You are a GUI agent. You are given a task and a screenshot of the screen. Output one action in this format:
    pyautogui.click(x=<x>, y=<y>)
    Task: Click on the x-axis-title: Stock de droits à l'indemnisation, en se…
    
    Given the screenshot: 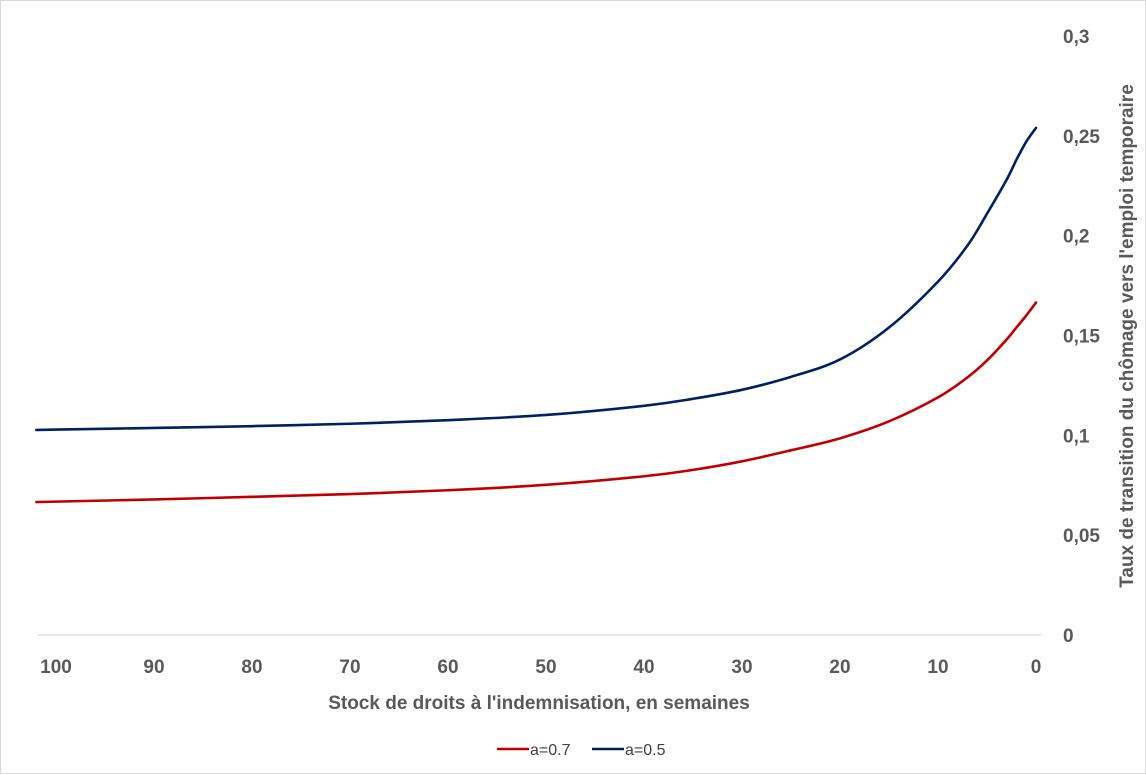 What is the action you would take?
    pyautogui.click(x=539, y=703)
    